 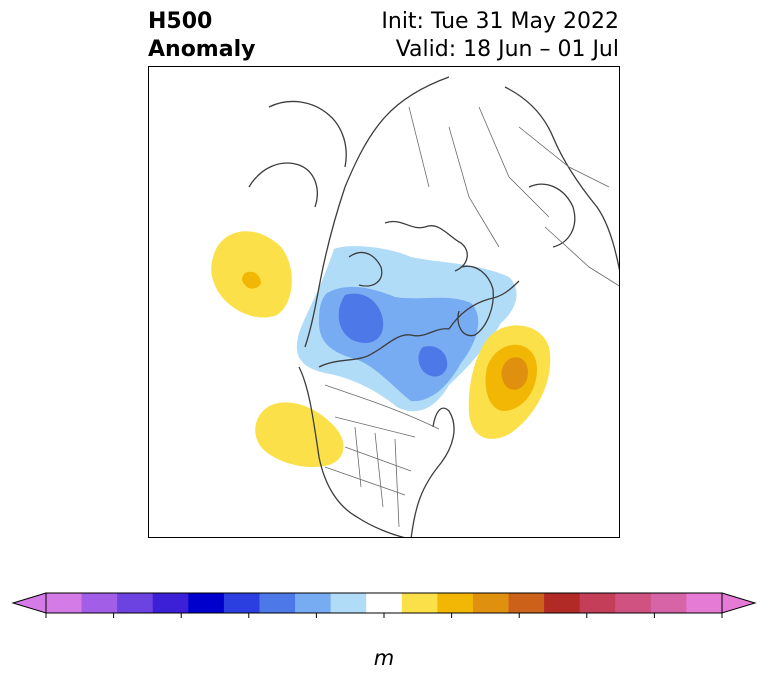 What do you see at coordinates (180, 21) in the screenshot?
I see `title-variable: H500` at bounding box center [180, 21].